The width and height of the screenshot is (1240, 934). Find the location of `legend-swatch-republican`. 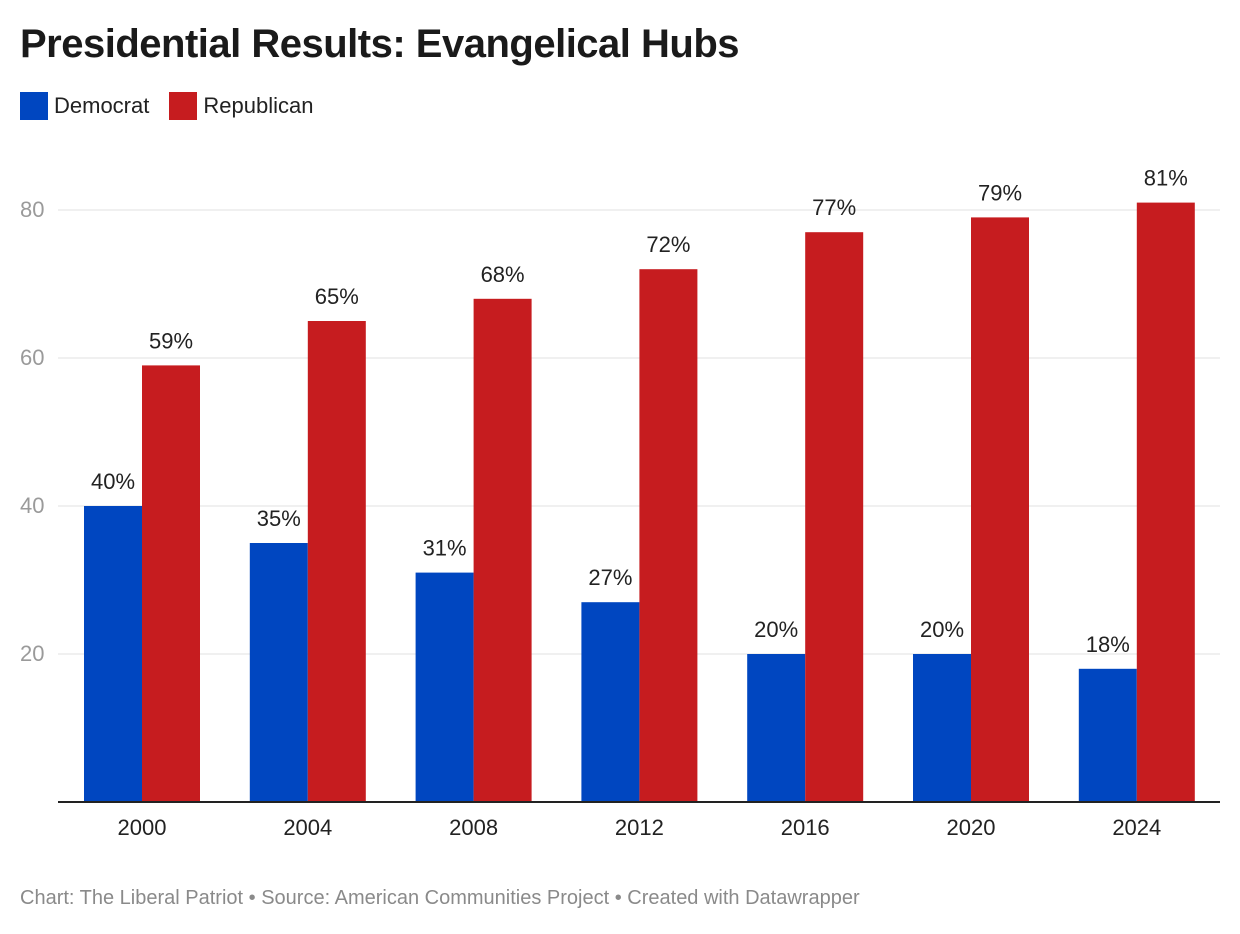

legend-swatch-republican is located at coordinates (183, 106).